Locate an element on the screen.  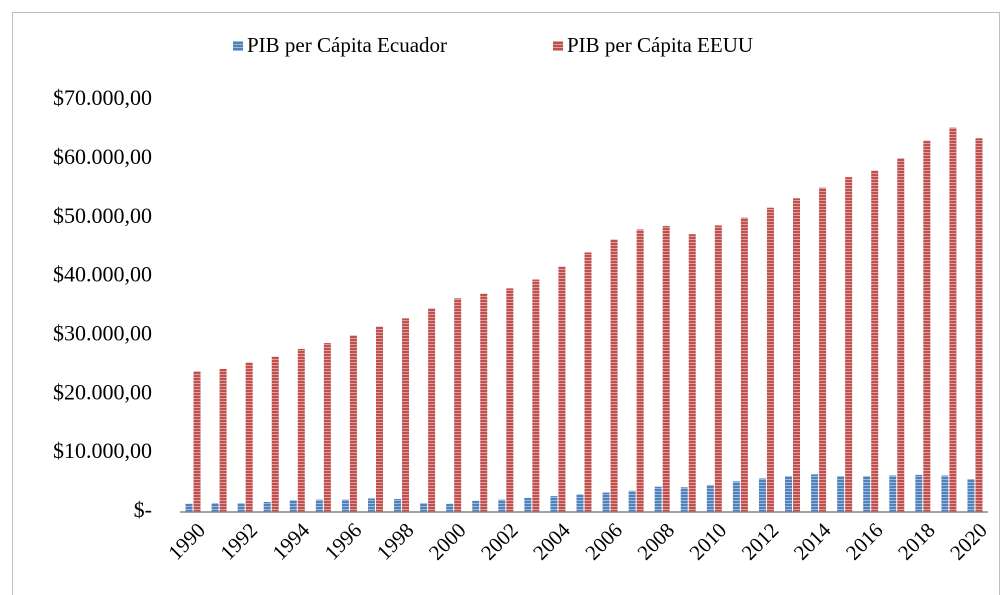
x-tick-label: 1990 is located at coordinates (186, 541).